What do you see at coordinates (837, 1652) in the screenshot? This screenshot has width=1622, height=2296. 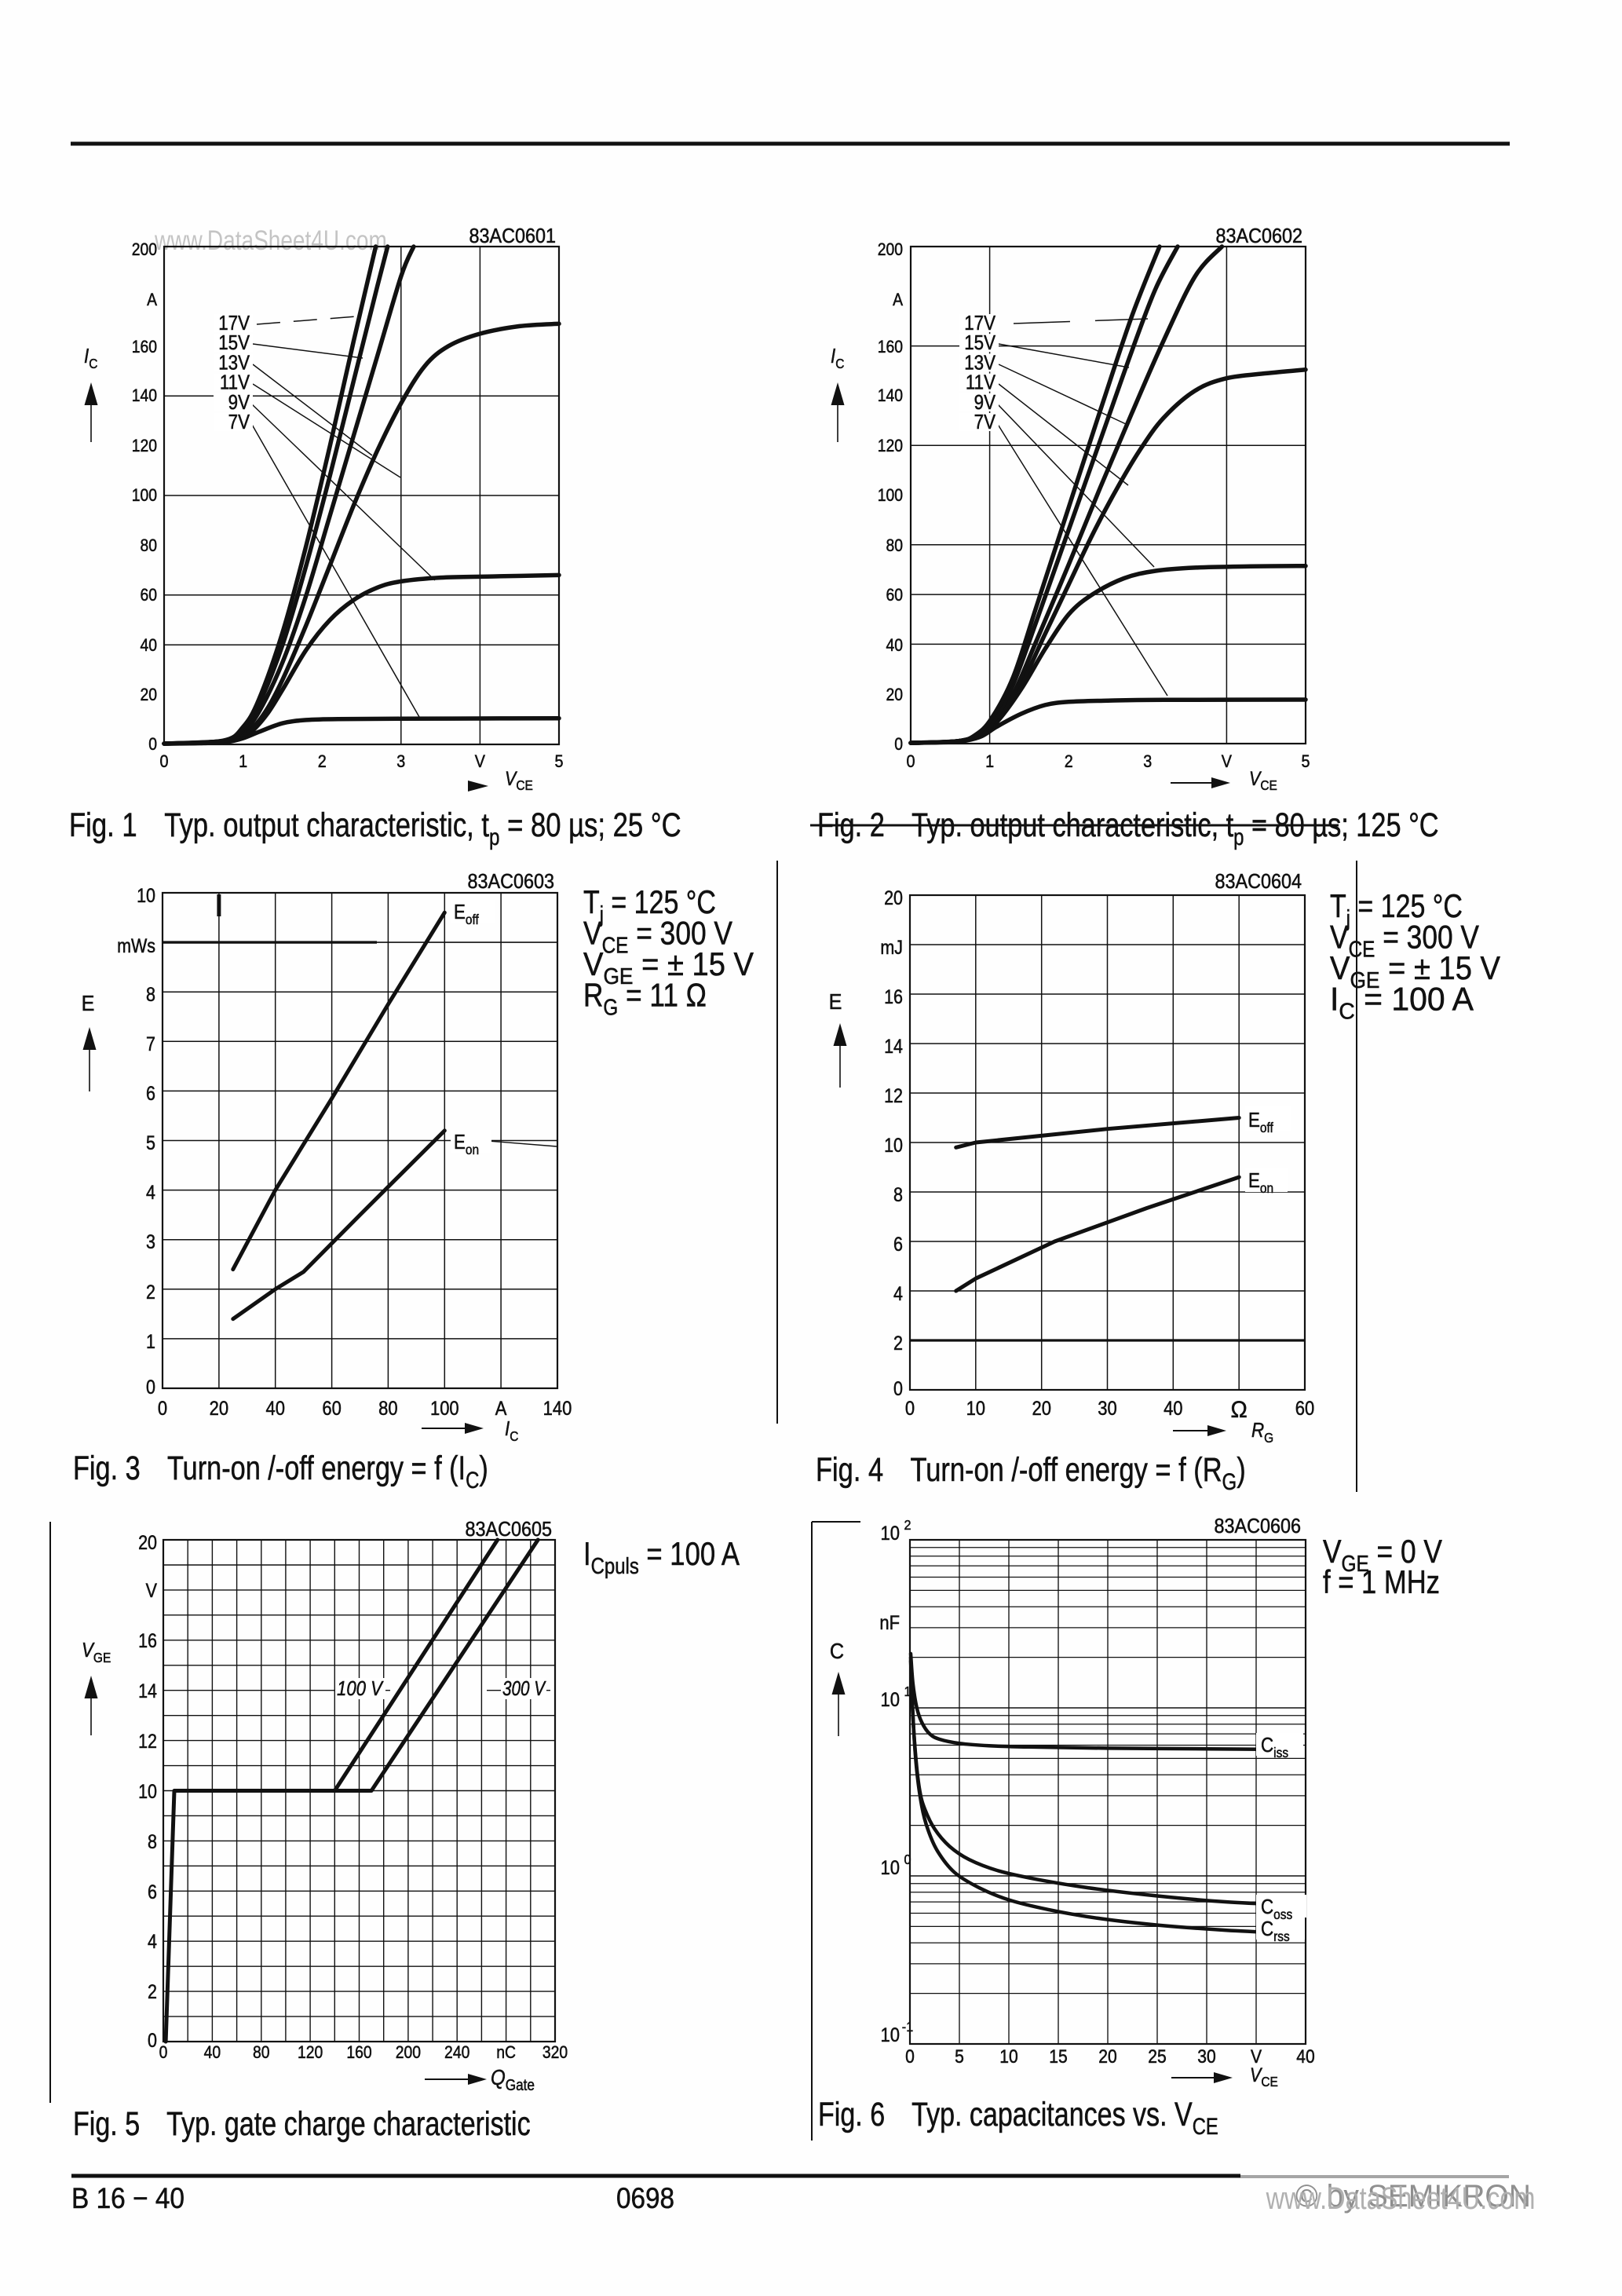 I see `svg-text: C` at bounding box center [837, 1652].